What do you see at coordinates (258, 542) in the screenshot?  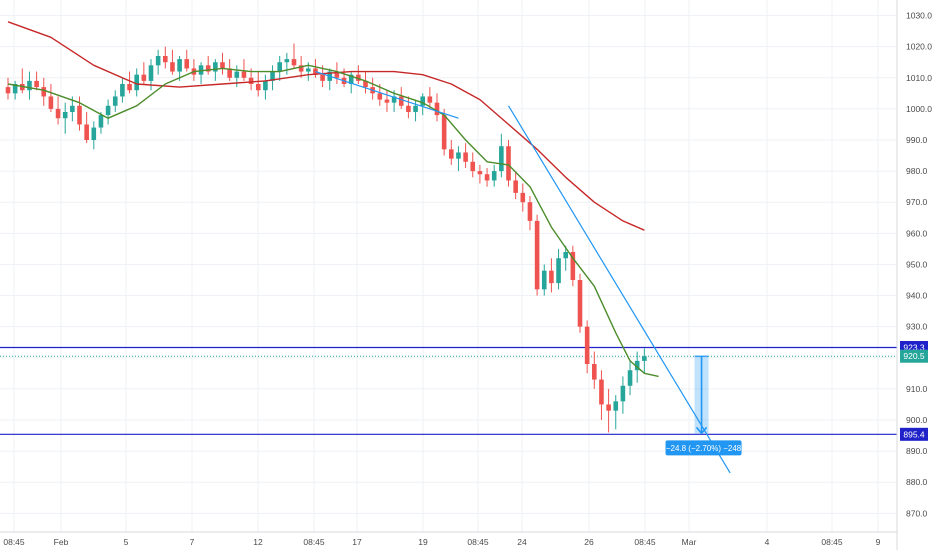 I see `x-tick-label: 12` at bounding box center [258, 542].